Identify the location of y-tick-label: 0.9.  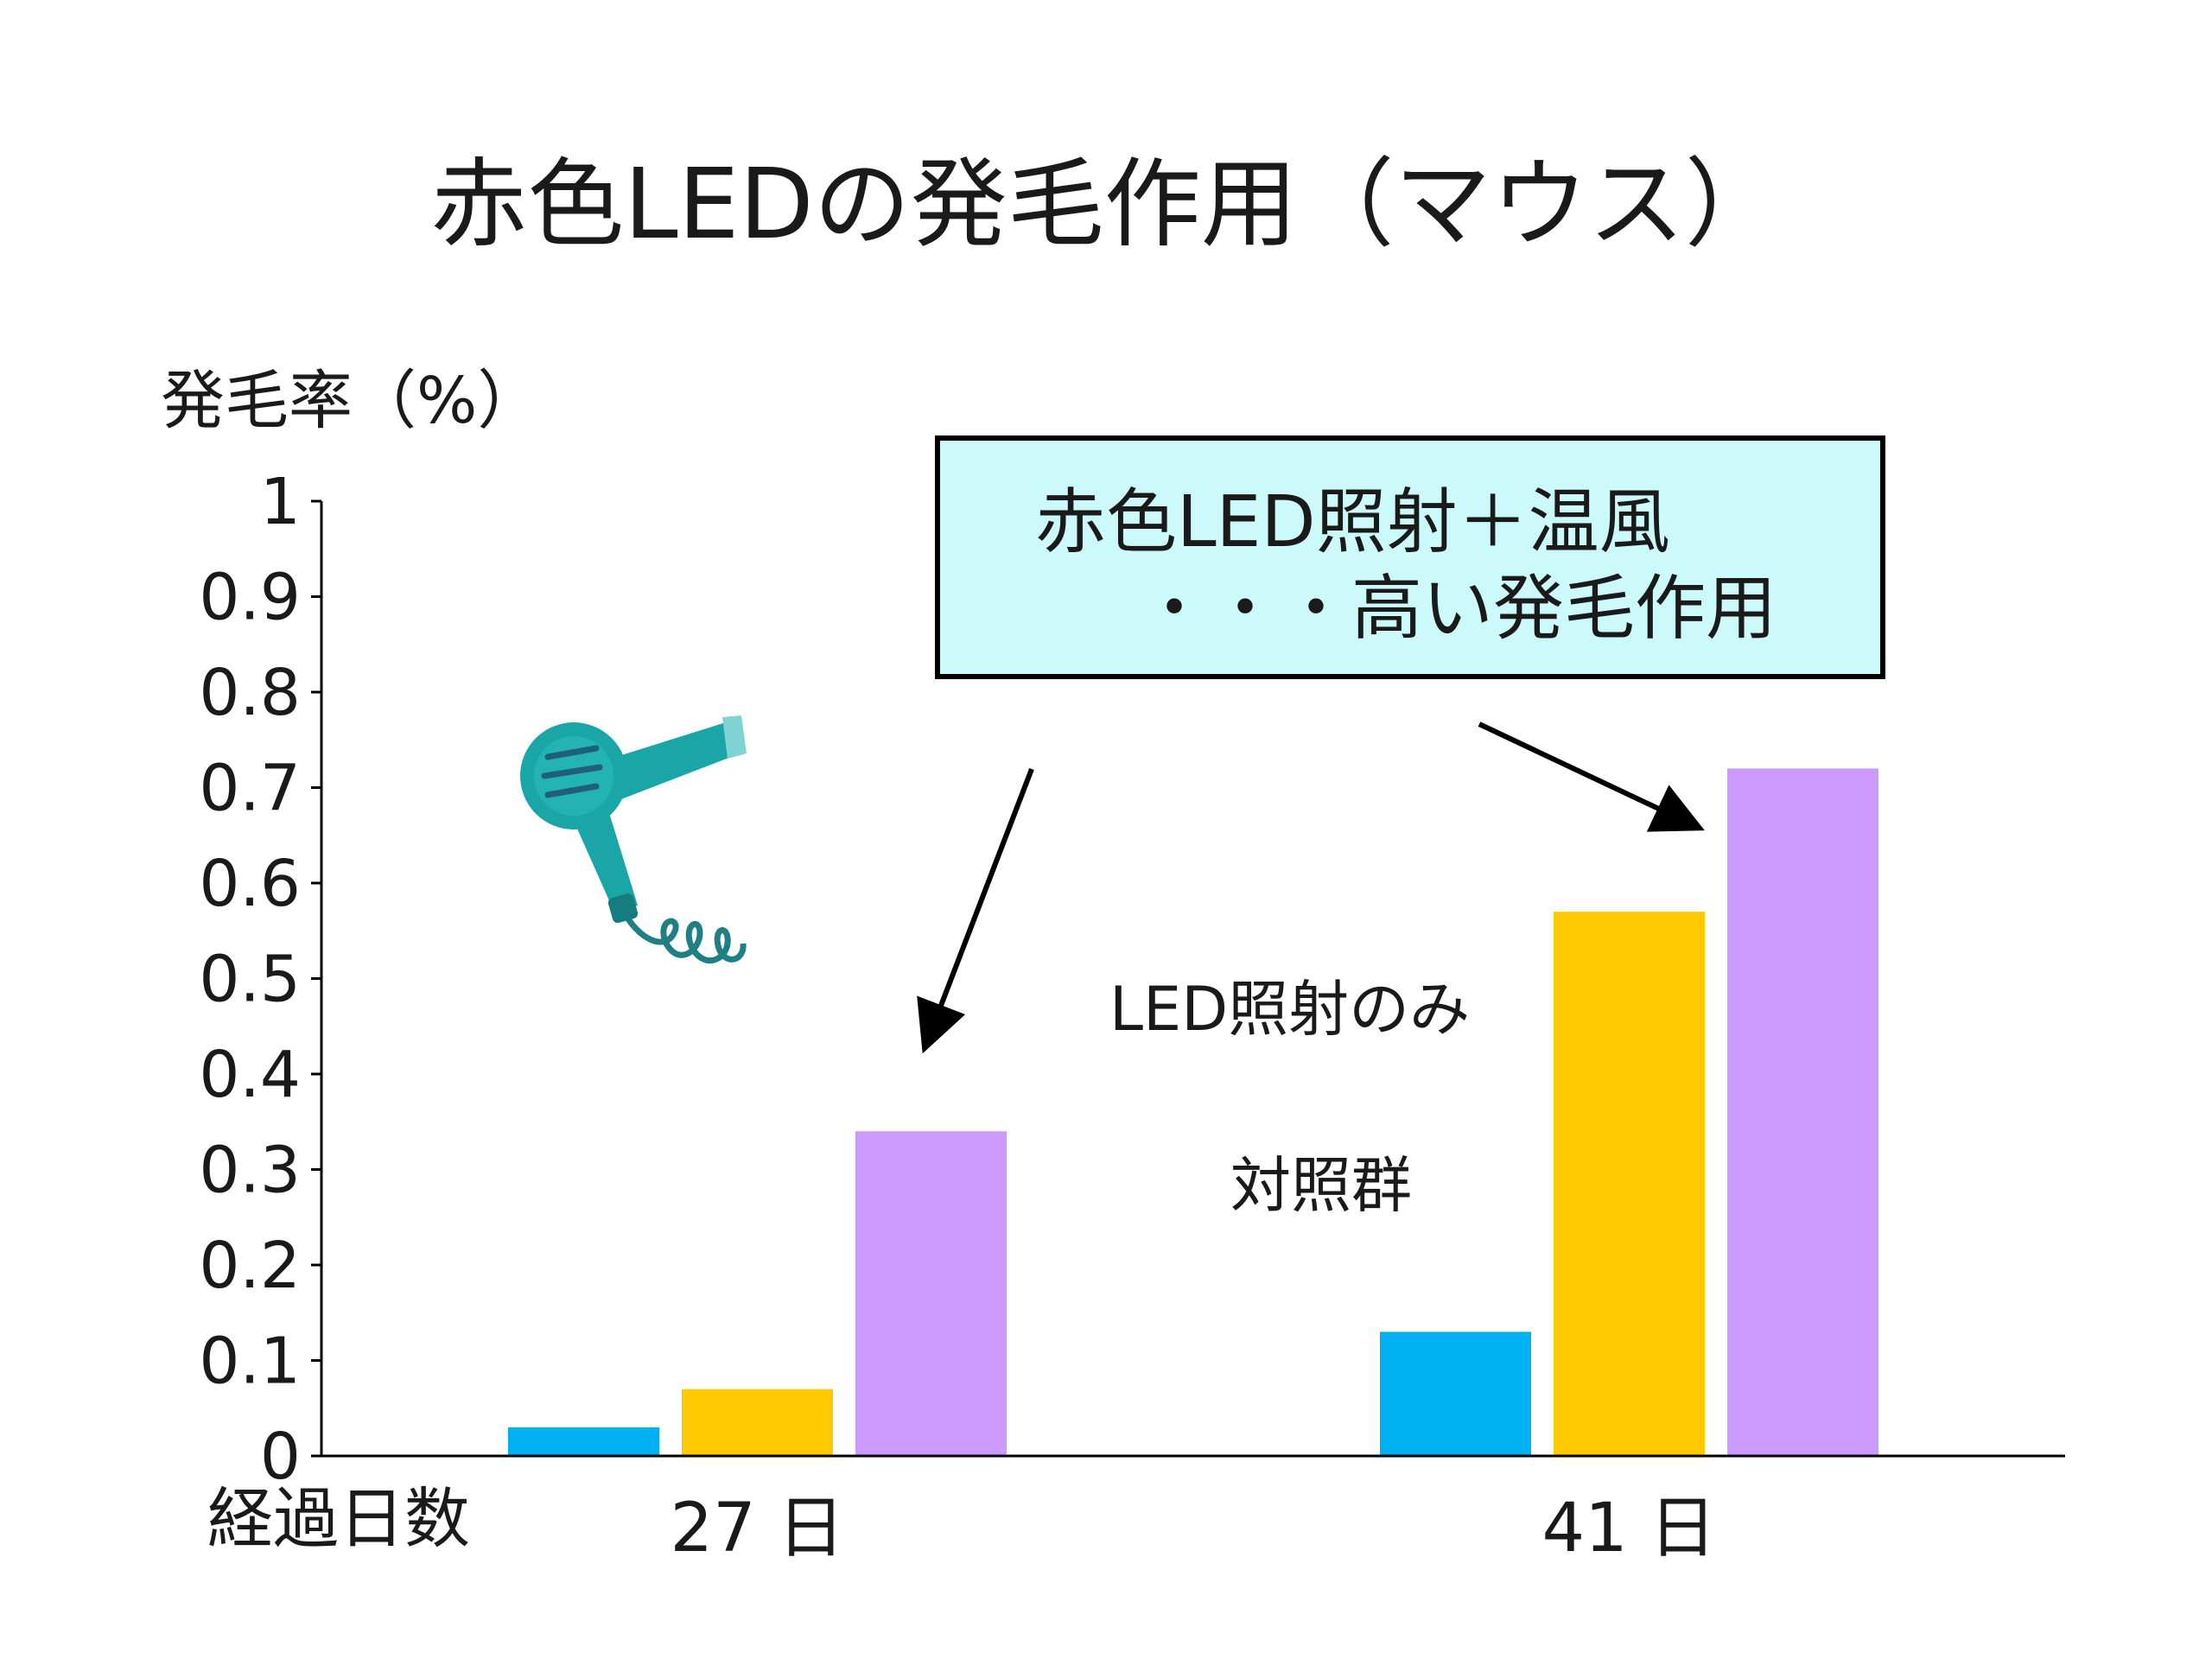
(250, 598).